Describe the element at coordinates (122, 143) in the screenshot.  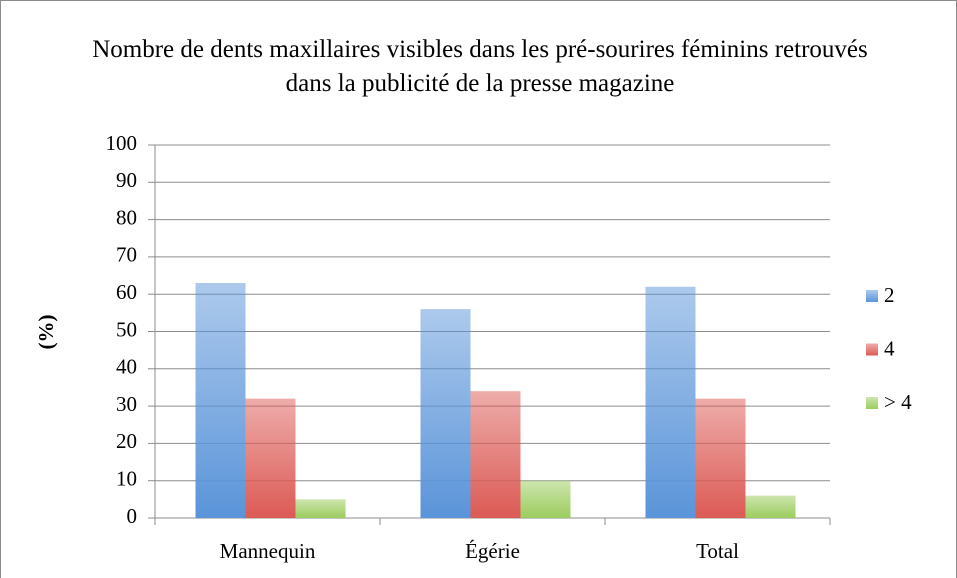
I see `y-tick-label: 100` at that location.